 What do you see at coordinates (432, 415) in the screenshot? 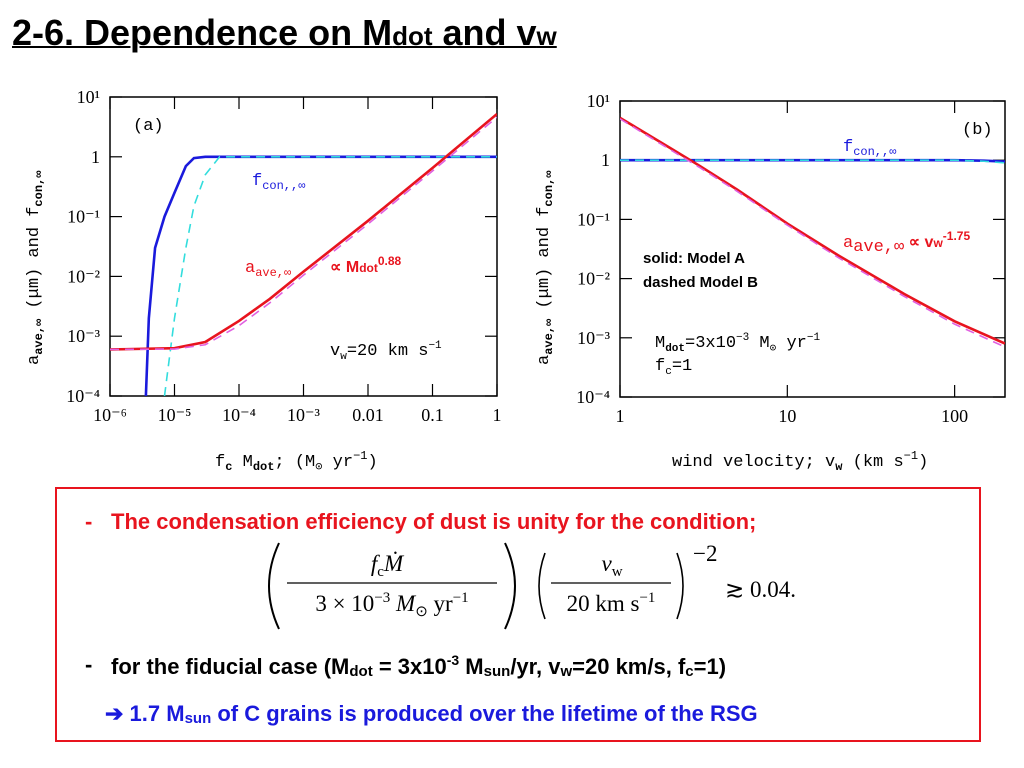
I see `x-tick-label: 0.1` at bounding box center [432, 415].